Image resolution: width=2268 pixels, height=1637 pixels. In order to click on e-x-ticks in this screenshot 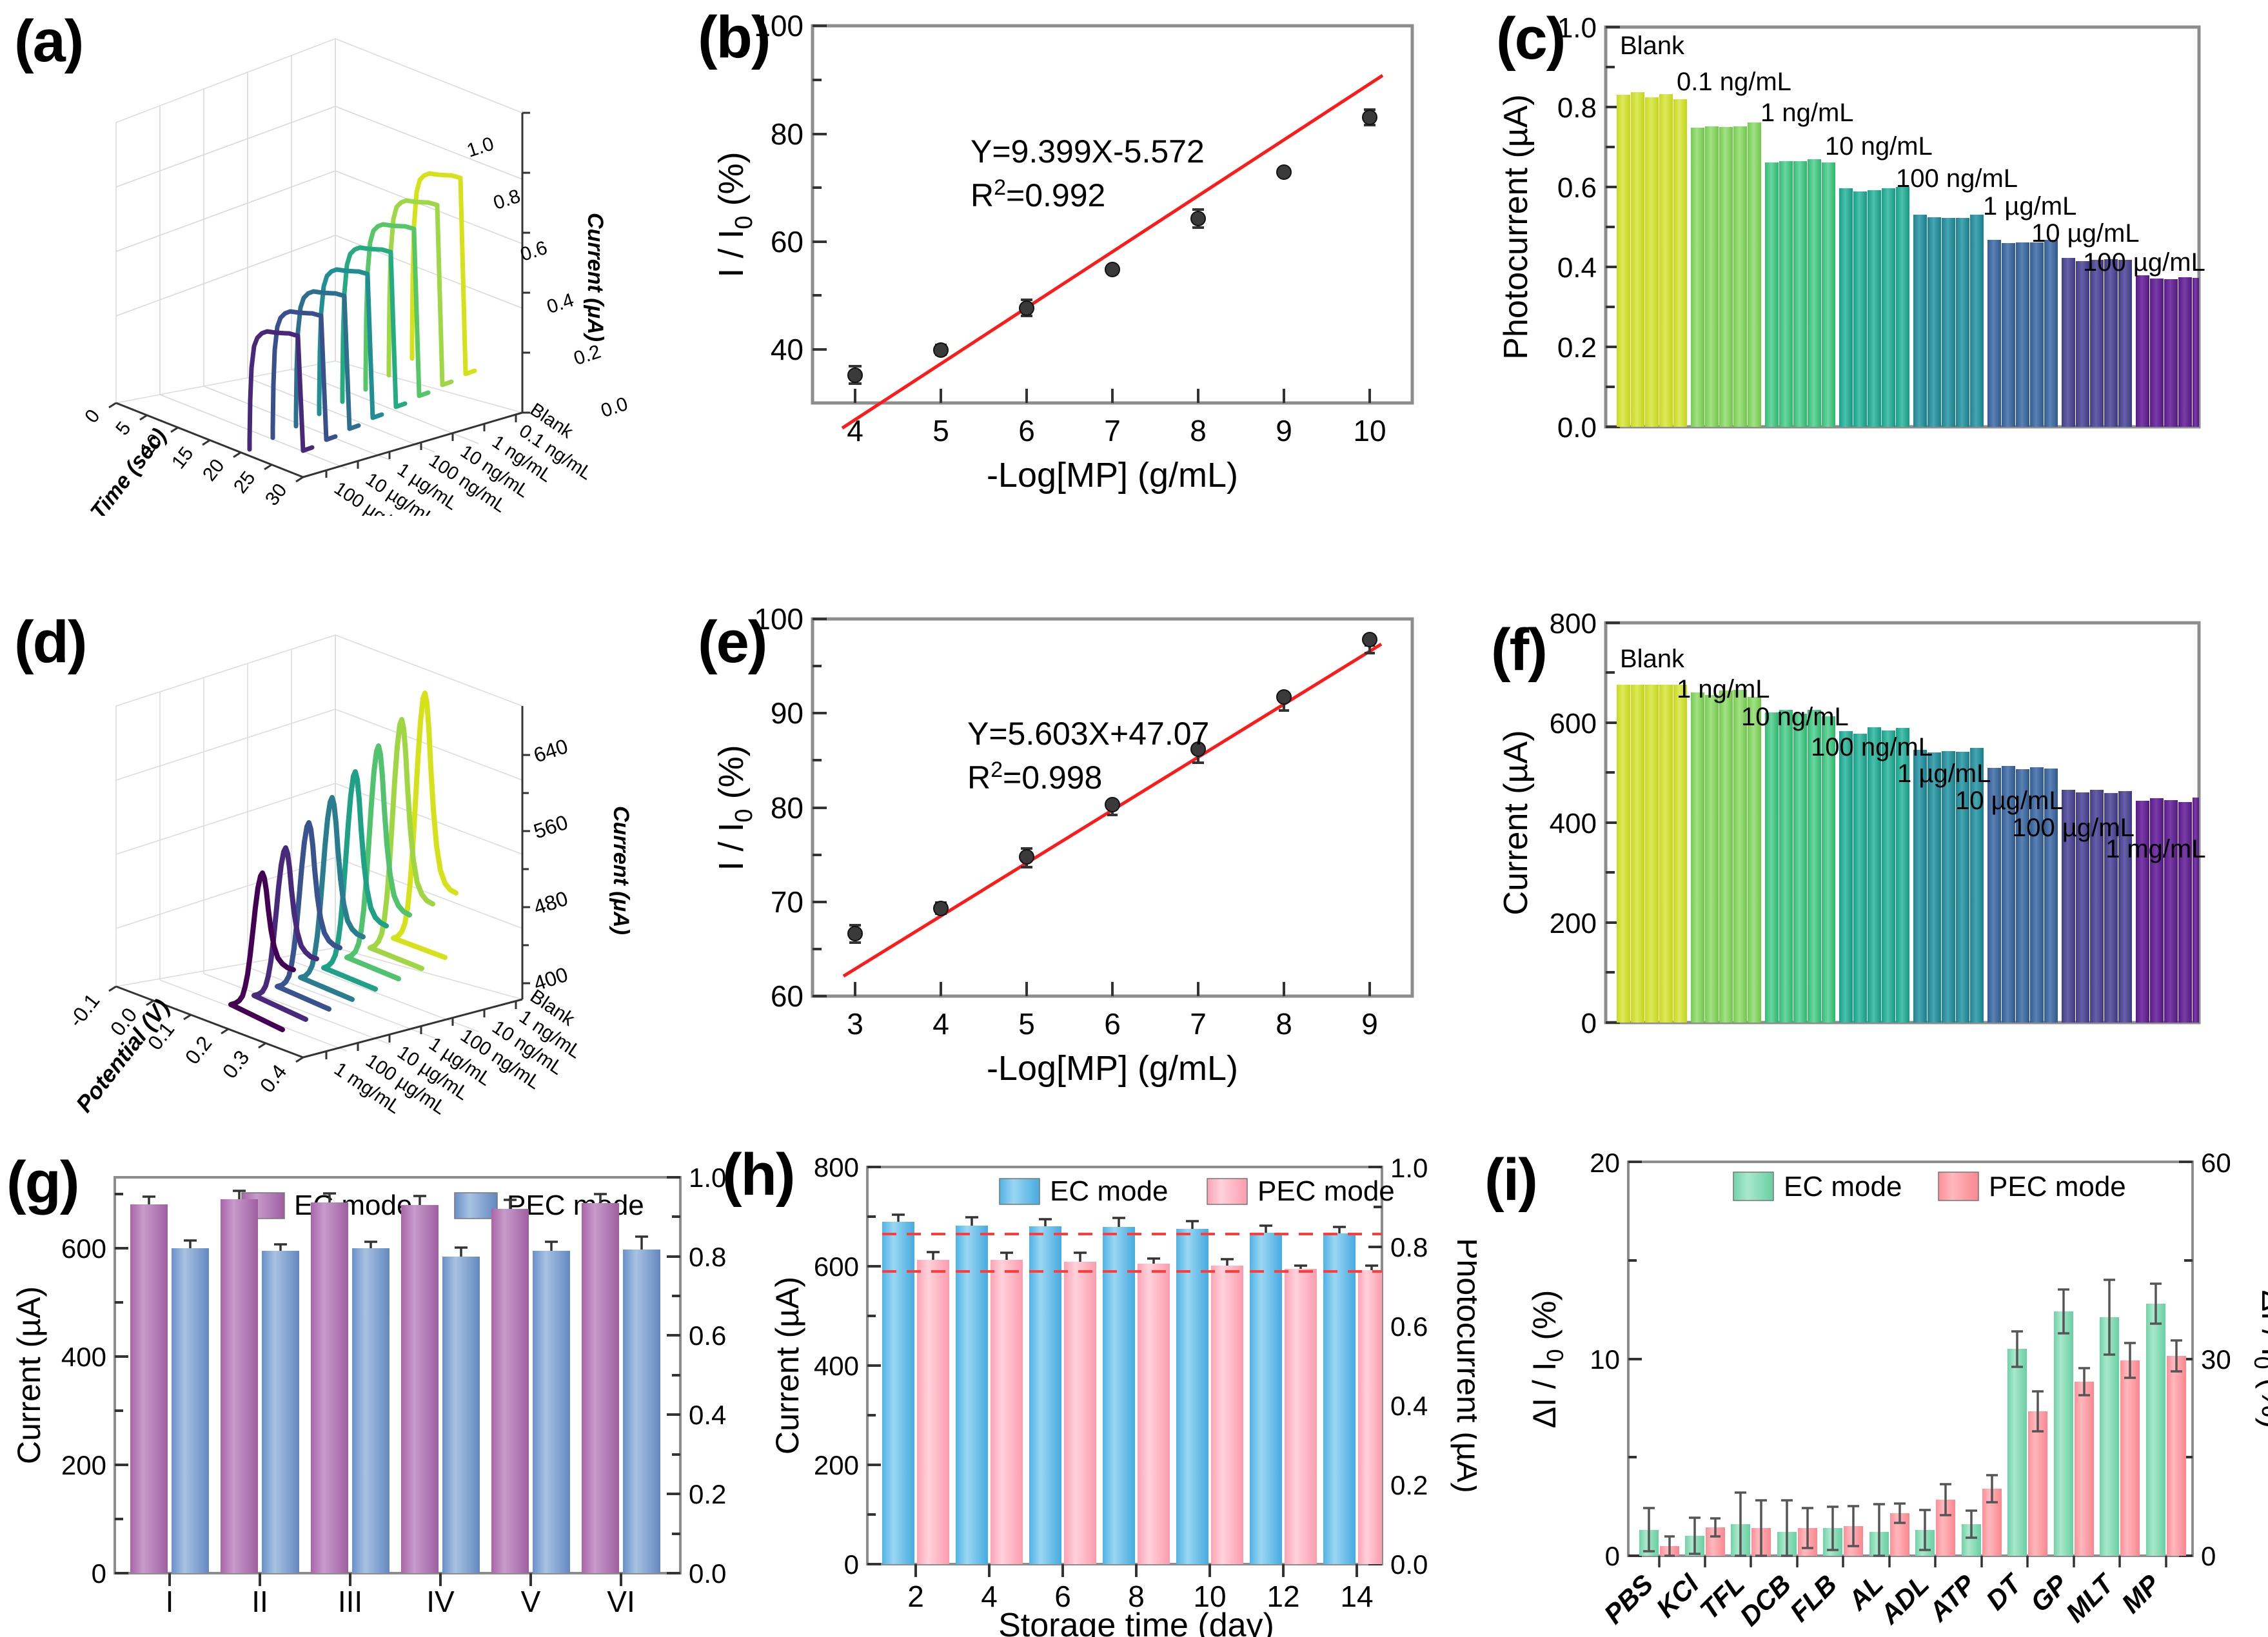, I will do `click(1112, 989)`.